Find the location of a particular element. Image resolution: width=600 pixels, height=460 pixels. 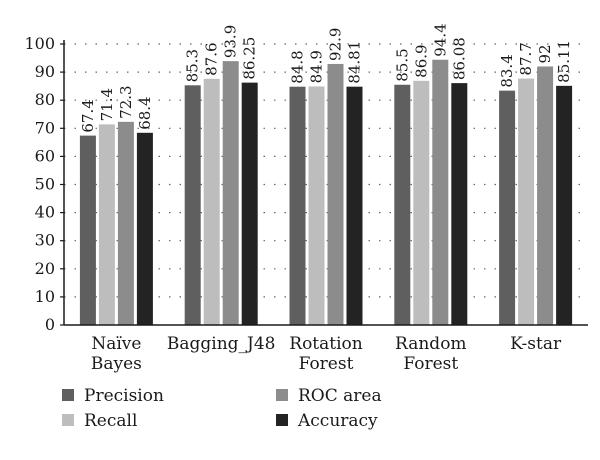

data-label: 71.4 is located at coordinates (107, 104).